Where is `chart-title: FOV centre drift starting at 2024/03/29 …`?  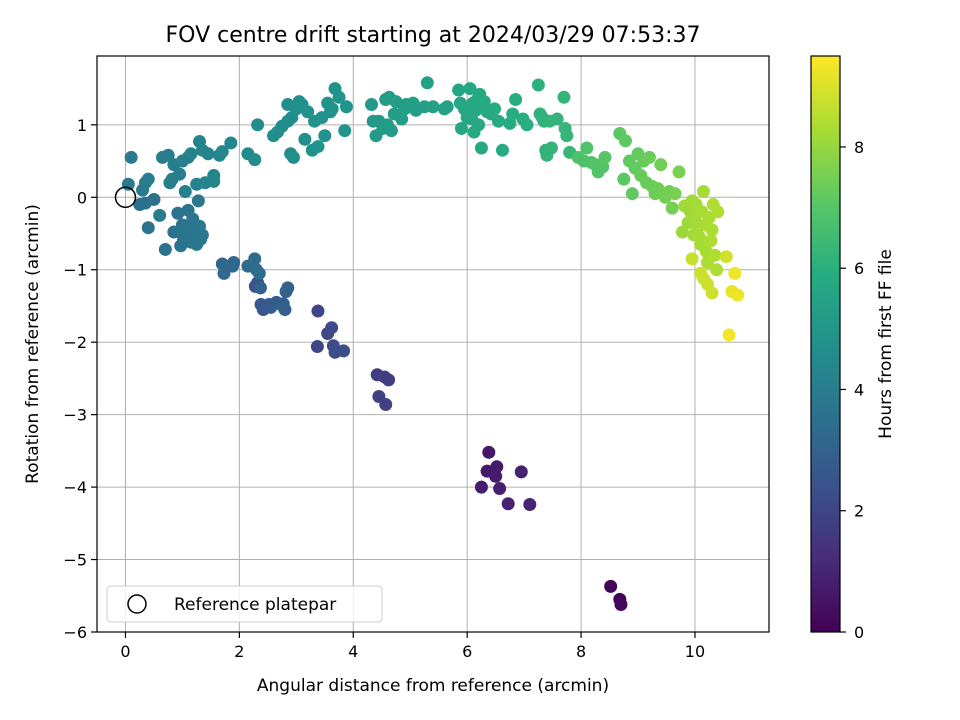 chart-title: FOV centre drift starting at 2024/03/29 … is located at coordinates (433, 35).